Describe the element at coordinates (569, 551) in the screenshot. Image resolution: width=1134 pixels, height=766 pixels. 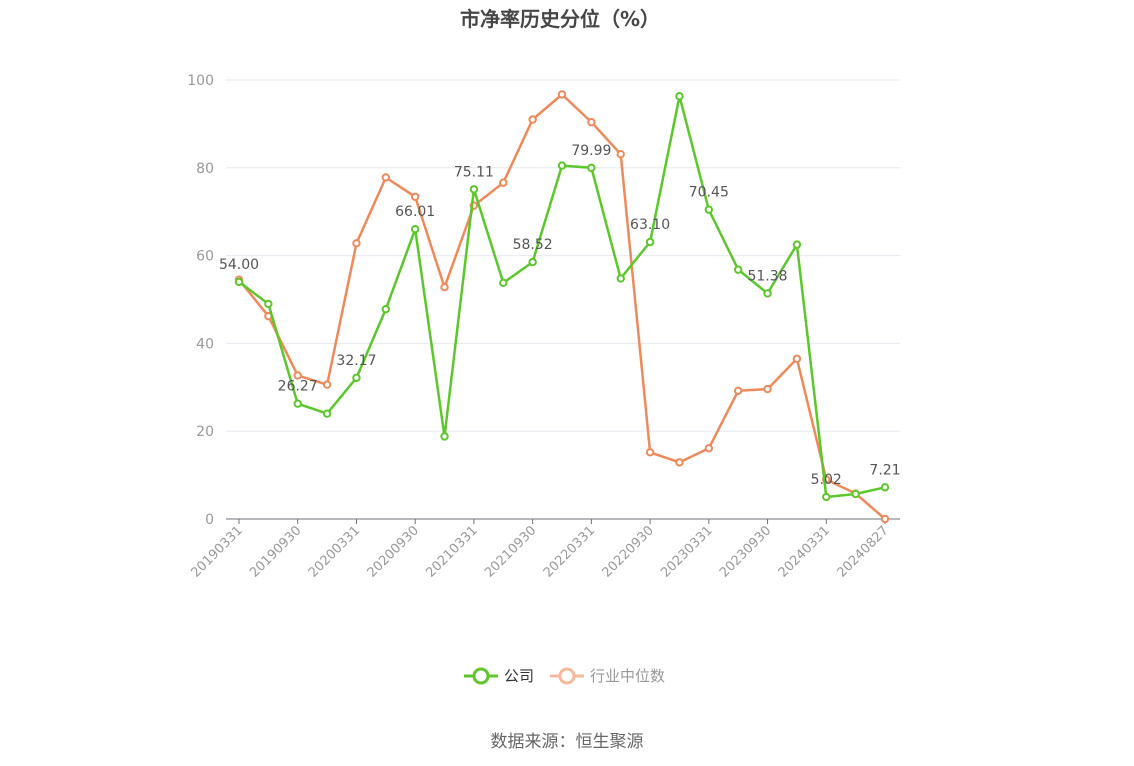
I see `x-tick-label: 20220331` at that location.